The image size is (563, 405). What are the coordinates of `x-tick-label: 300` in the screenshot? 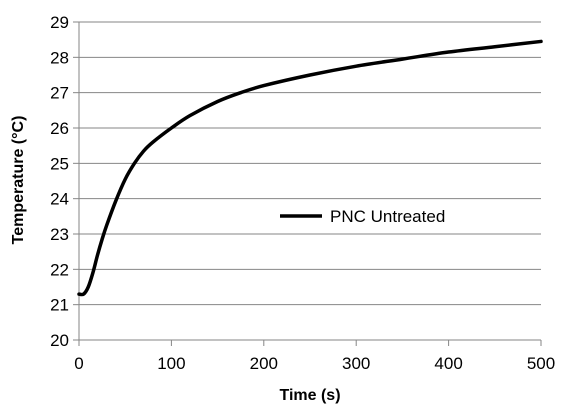 It's located at (356, 363).